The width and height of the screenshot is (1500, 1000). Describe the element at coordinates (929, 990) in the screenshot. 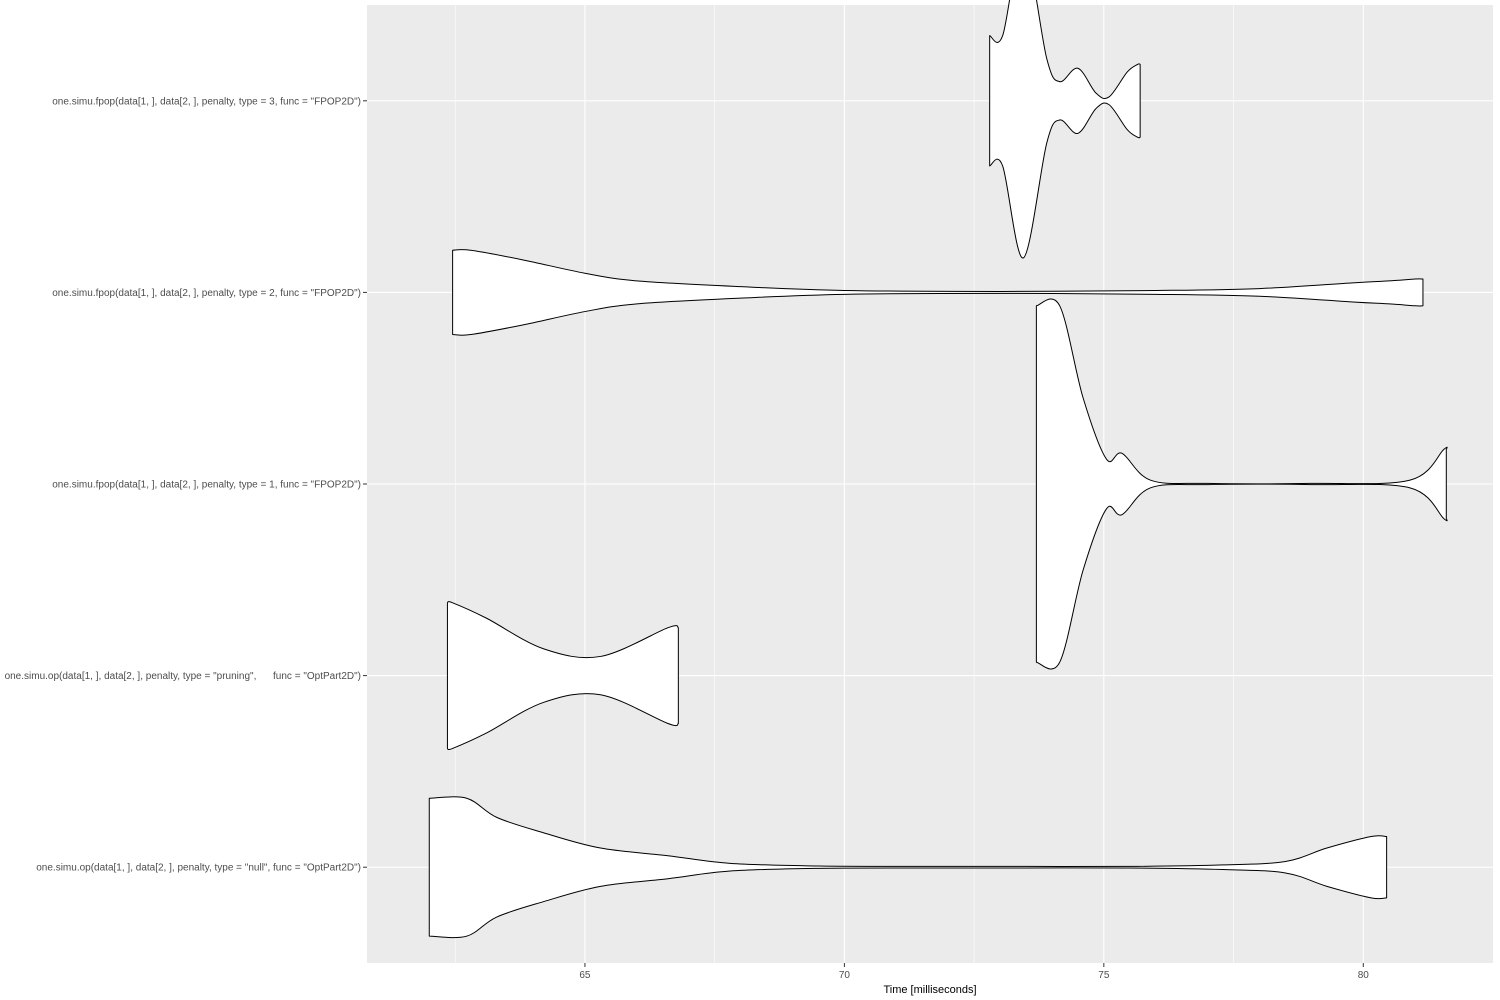

I see `x-axis-title: Time [milliseconds]` at that location.